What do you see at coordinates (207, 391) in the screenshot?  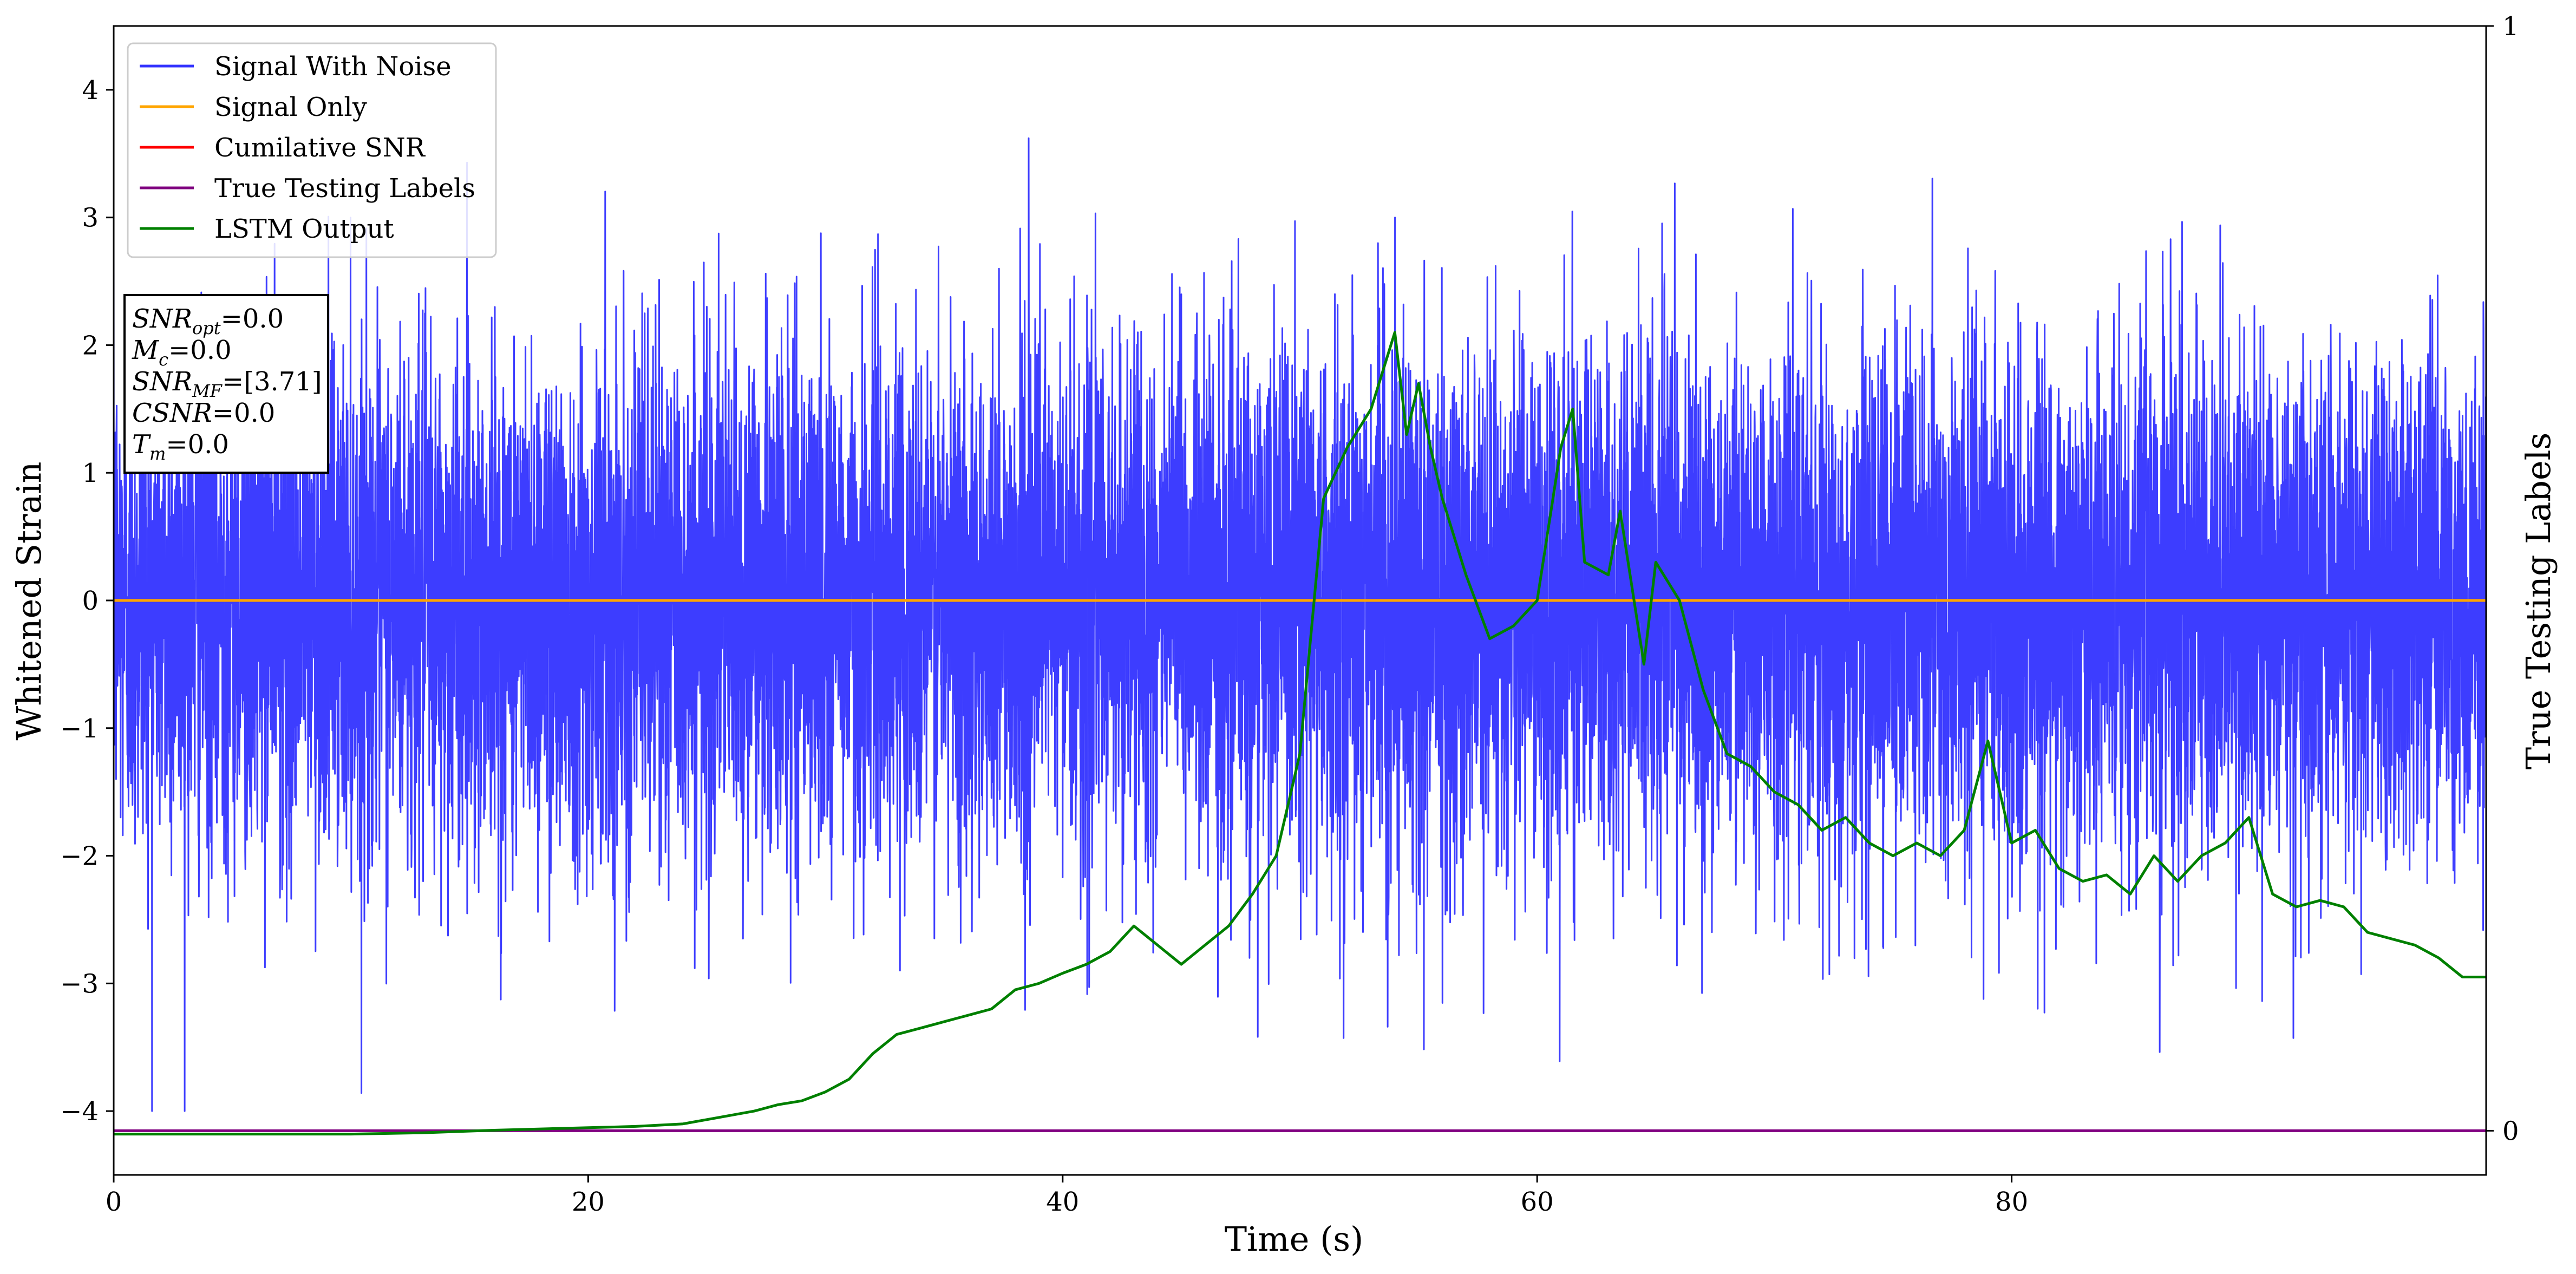 I see `stats-subscript: MF` at bounding box center [207, 391].